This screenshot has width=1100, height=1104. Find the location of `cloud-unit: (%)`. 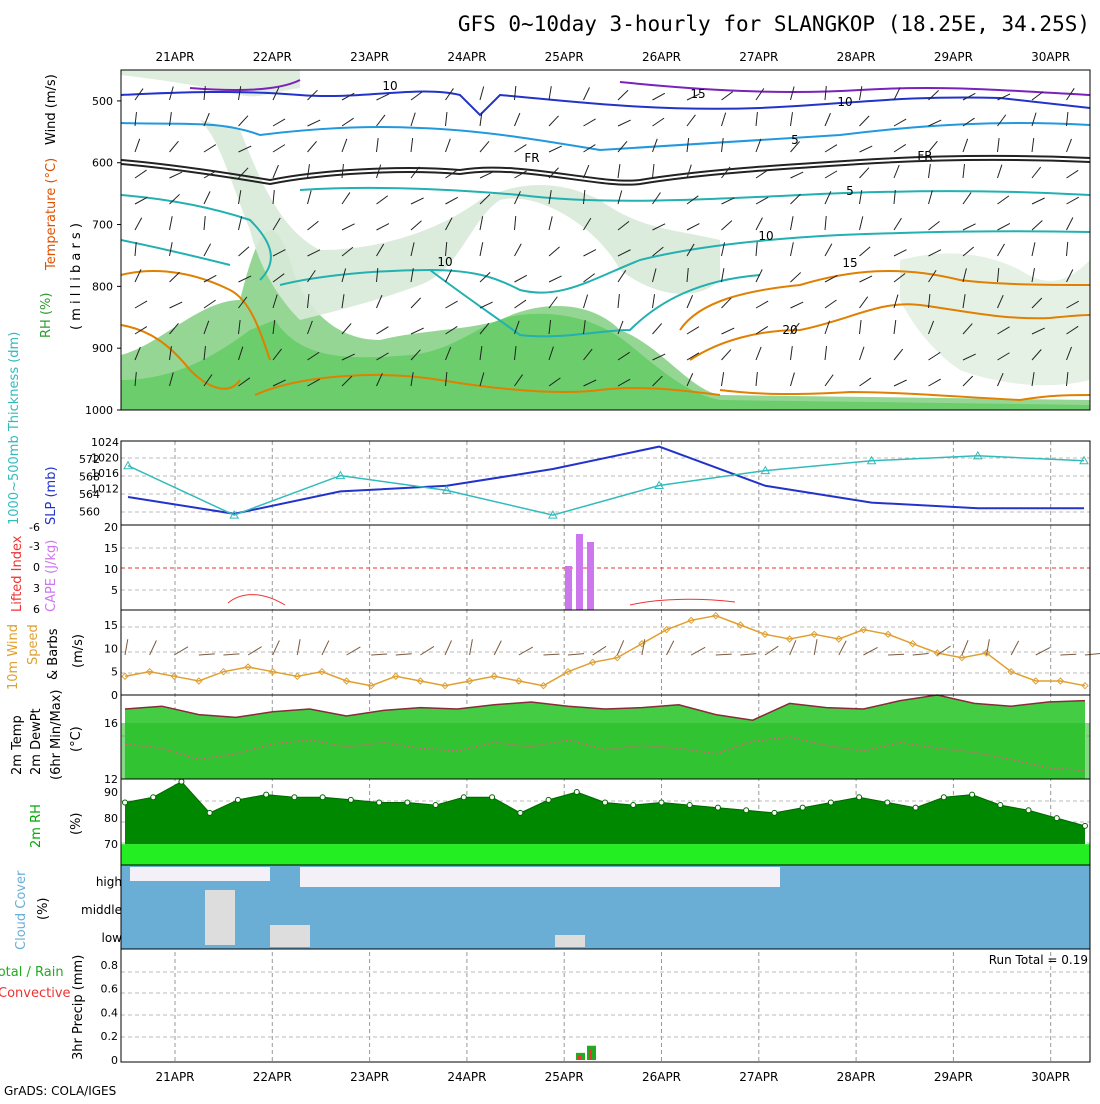

cloud-unit: (%) is located at coordinates (43, 909).